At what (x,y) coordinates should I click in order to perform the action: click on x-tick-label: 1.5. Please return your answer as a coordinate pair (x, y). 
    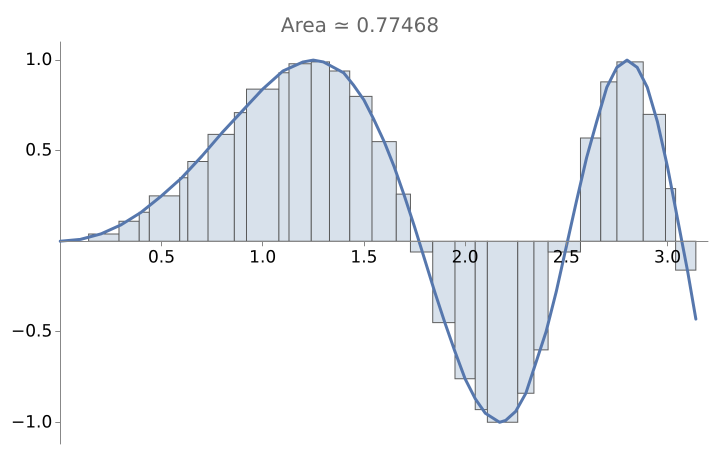
    Looking at the image, I should click on (364, 258).